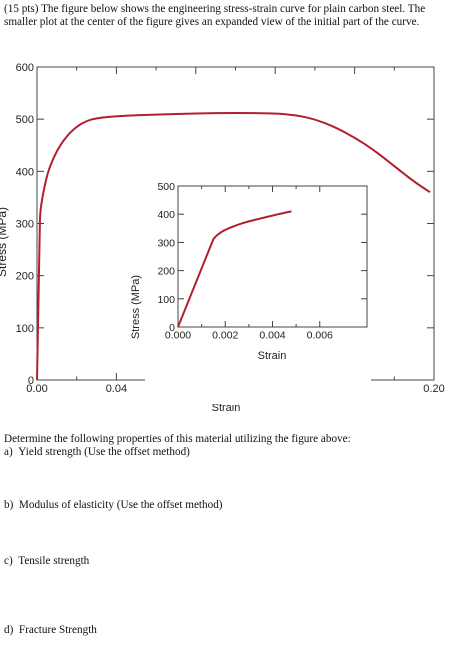 This screenshot has height=653, width=462. Describe the element at coordinates (25, 68) in the screenshot. I see `main-y-tick-label: 600` at that location.